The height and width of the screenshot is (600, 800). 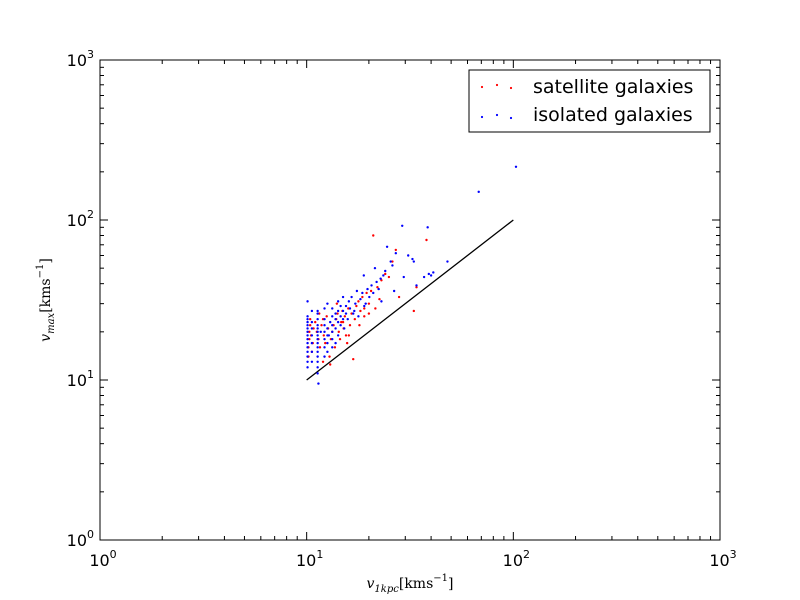 What do you see at coordinates (80, 219) in the screenshot?
I see `y-tick-label: 10²` at bounding box center [80, 219].